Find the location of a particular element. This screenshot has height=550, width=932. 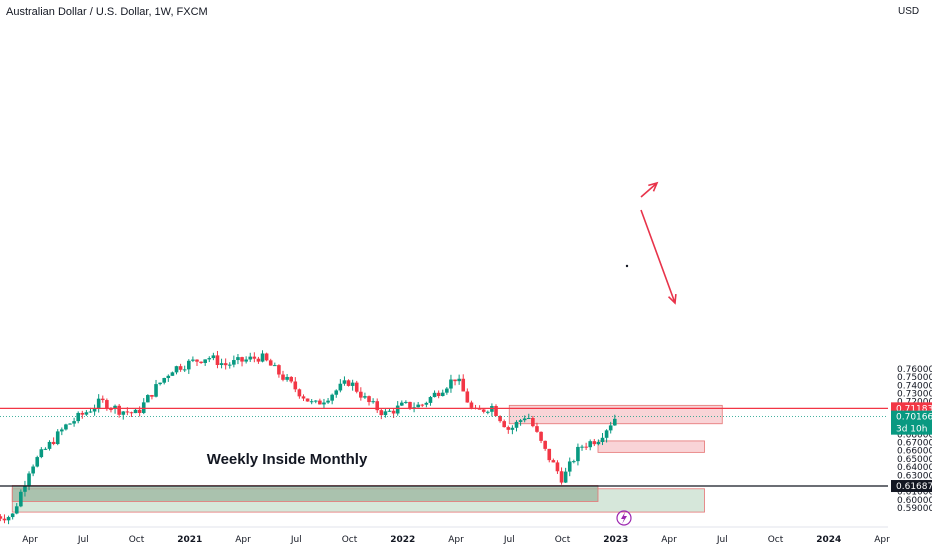

y-tick-label: 0.64000 is located at coordinates (914, 468).